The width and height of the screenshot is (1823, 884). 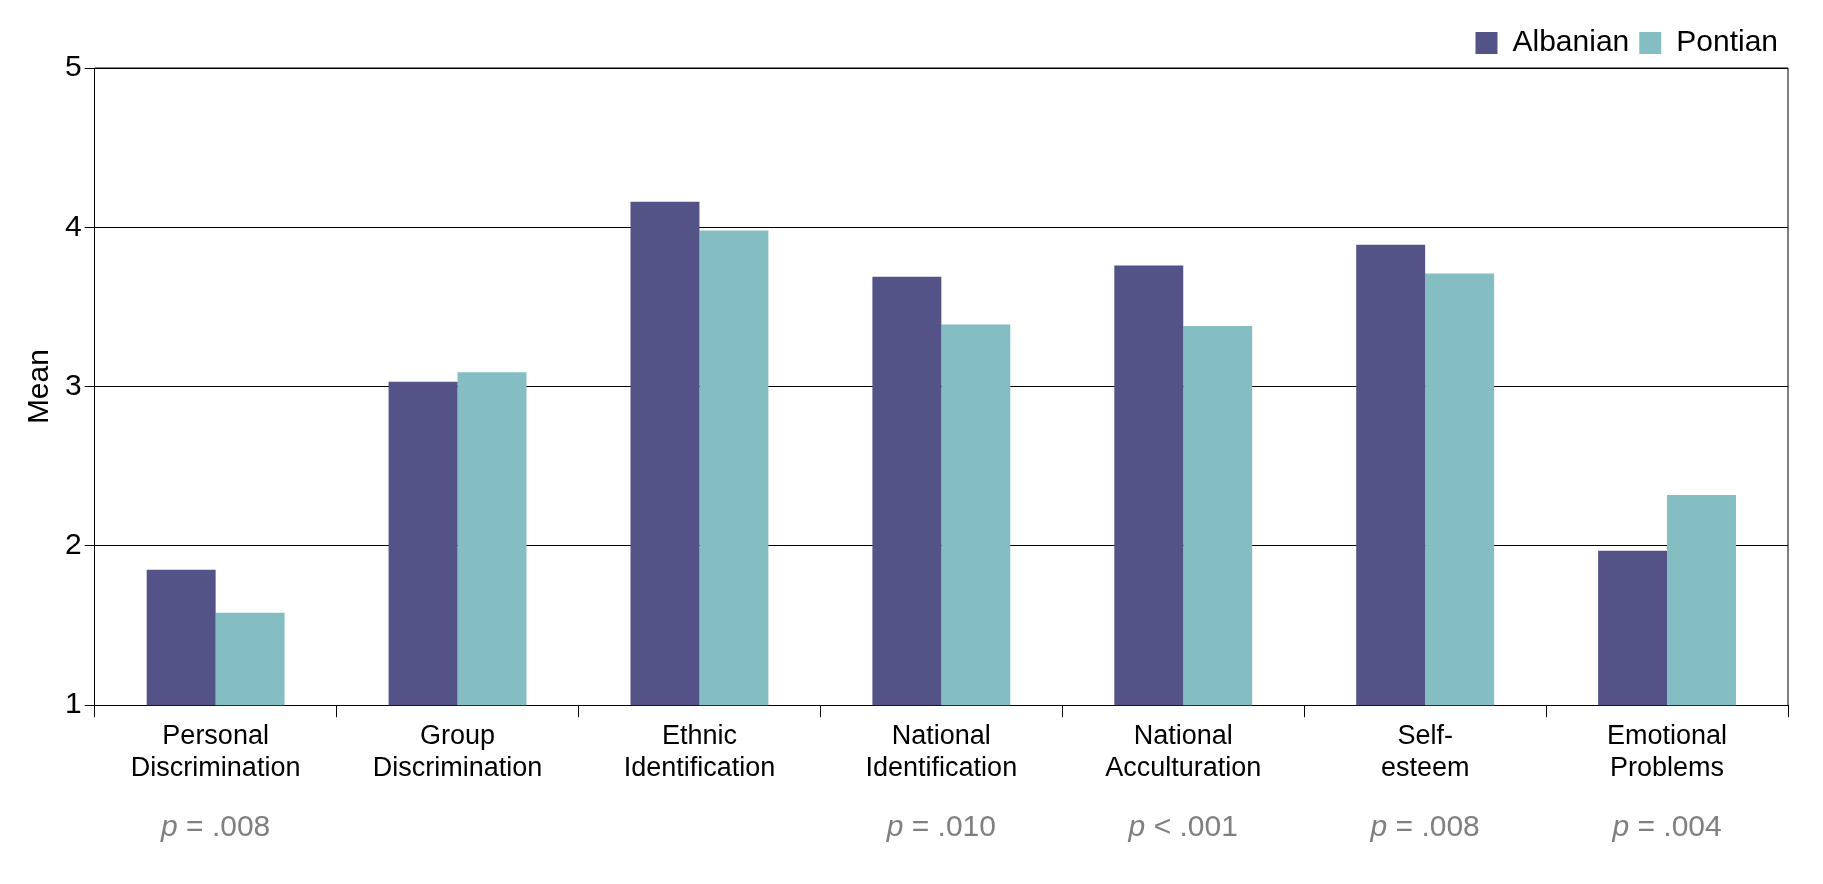 I want to click on x-tick-label: Personal Discrimination, so click(x=215, y=751).